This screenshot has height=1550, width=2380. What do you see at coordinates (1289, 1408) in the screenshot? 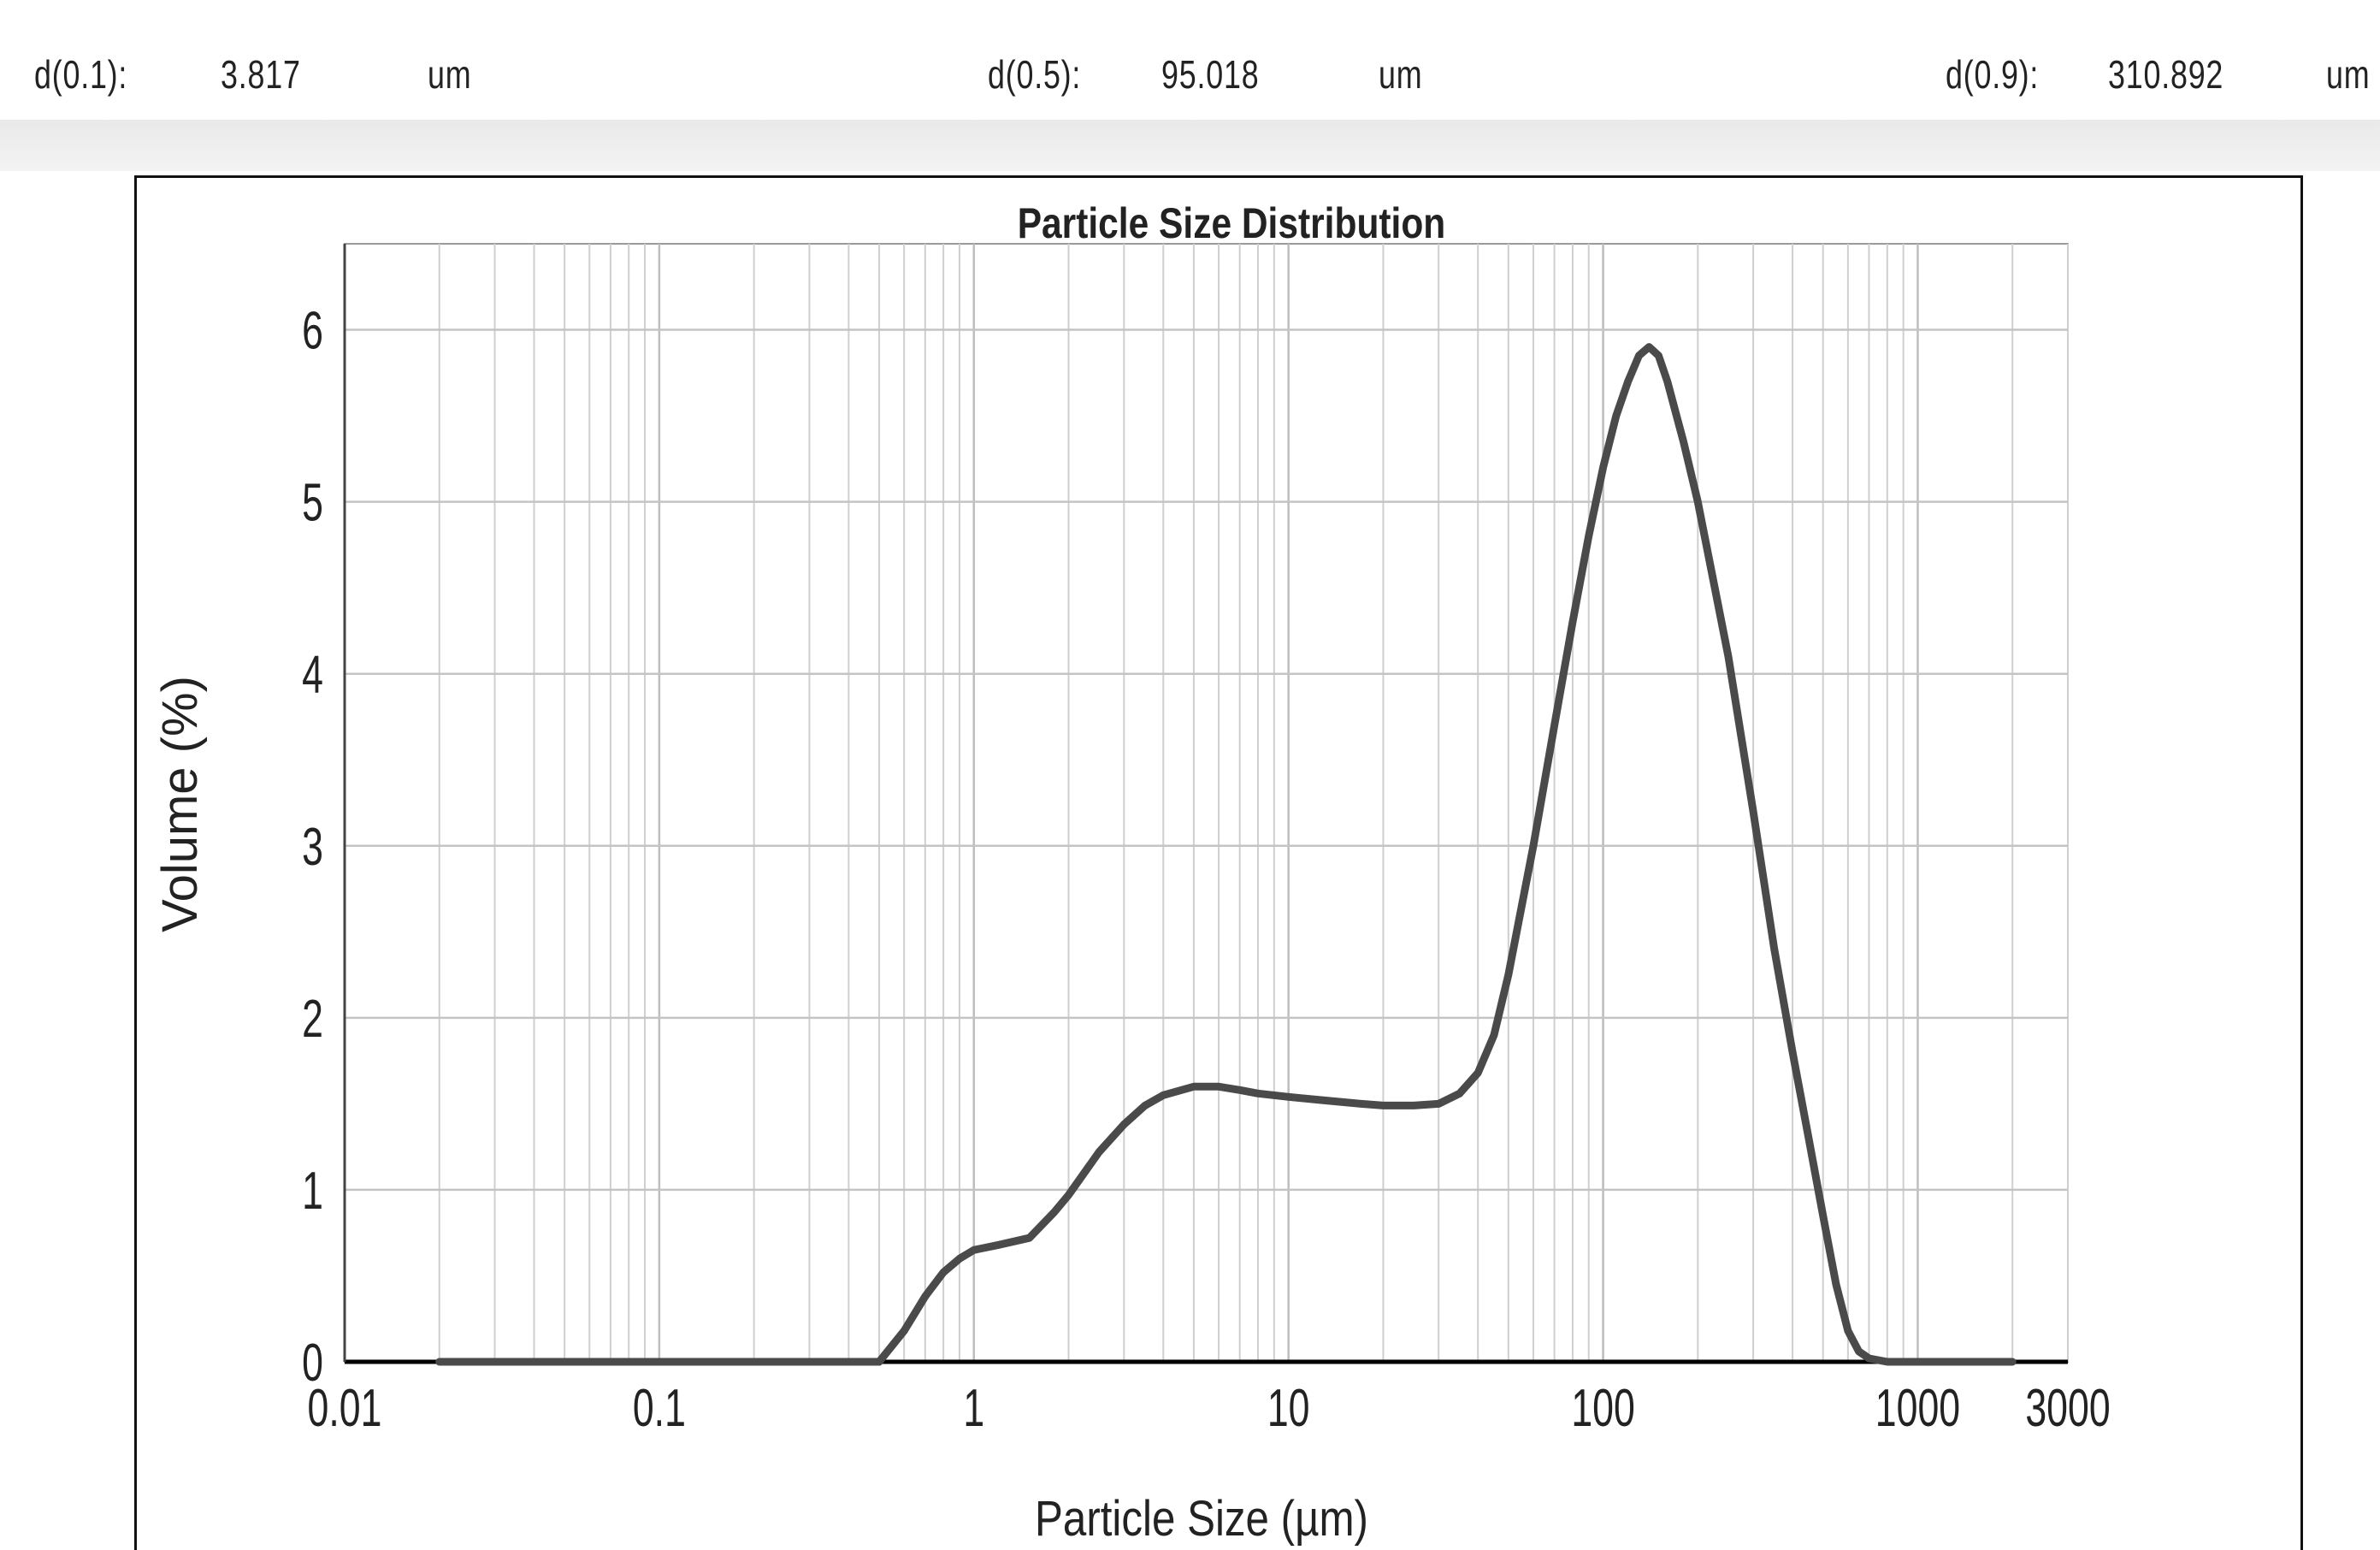
I see `x-tick-label: 10` at bounding box center [1289, 1408].